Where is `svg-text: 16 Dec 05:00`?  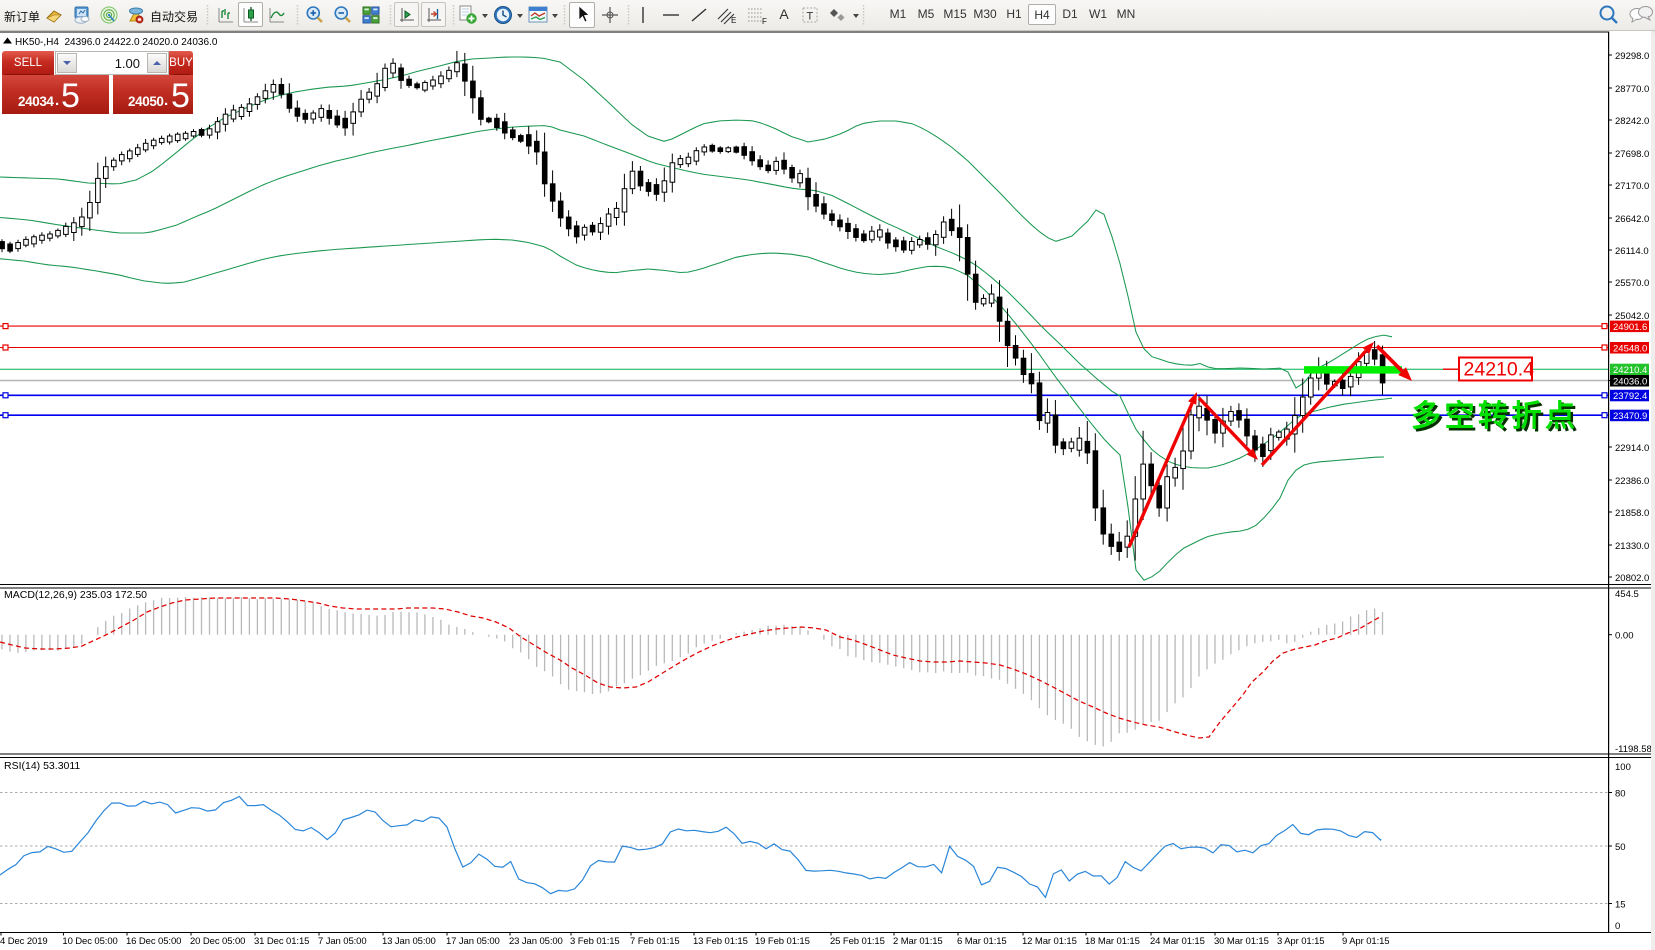
svg-text: 16 Dec 05:00 is located at coordinates (153, 941).